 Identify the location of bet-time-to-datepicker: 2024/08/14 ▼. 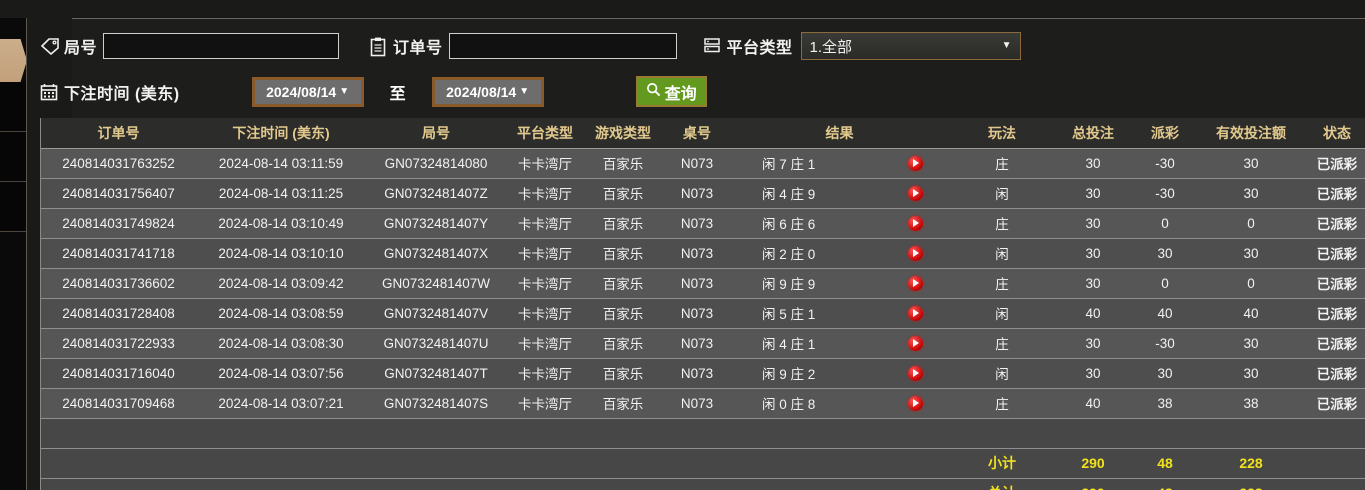
(487, 91).